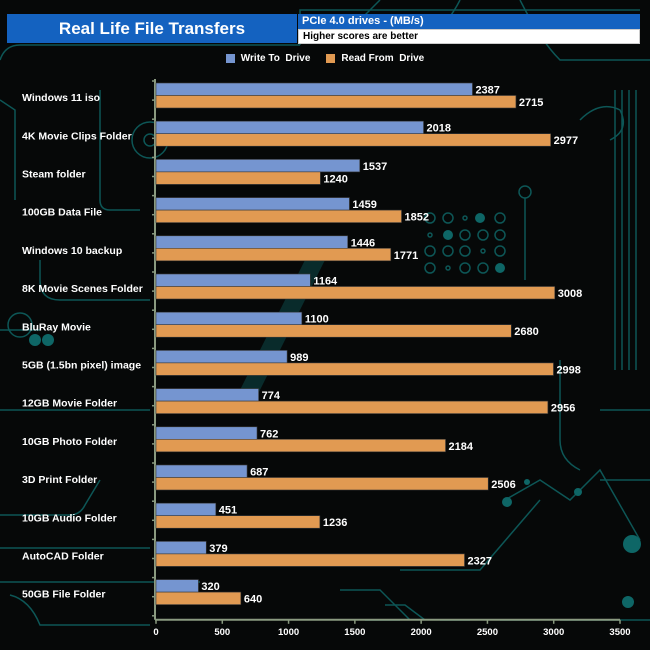  I want to click on data-label: 2956, so click(563, 409).